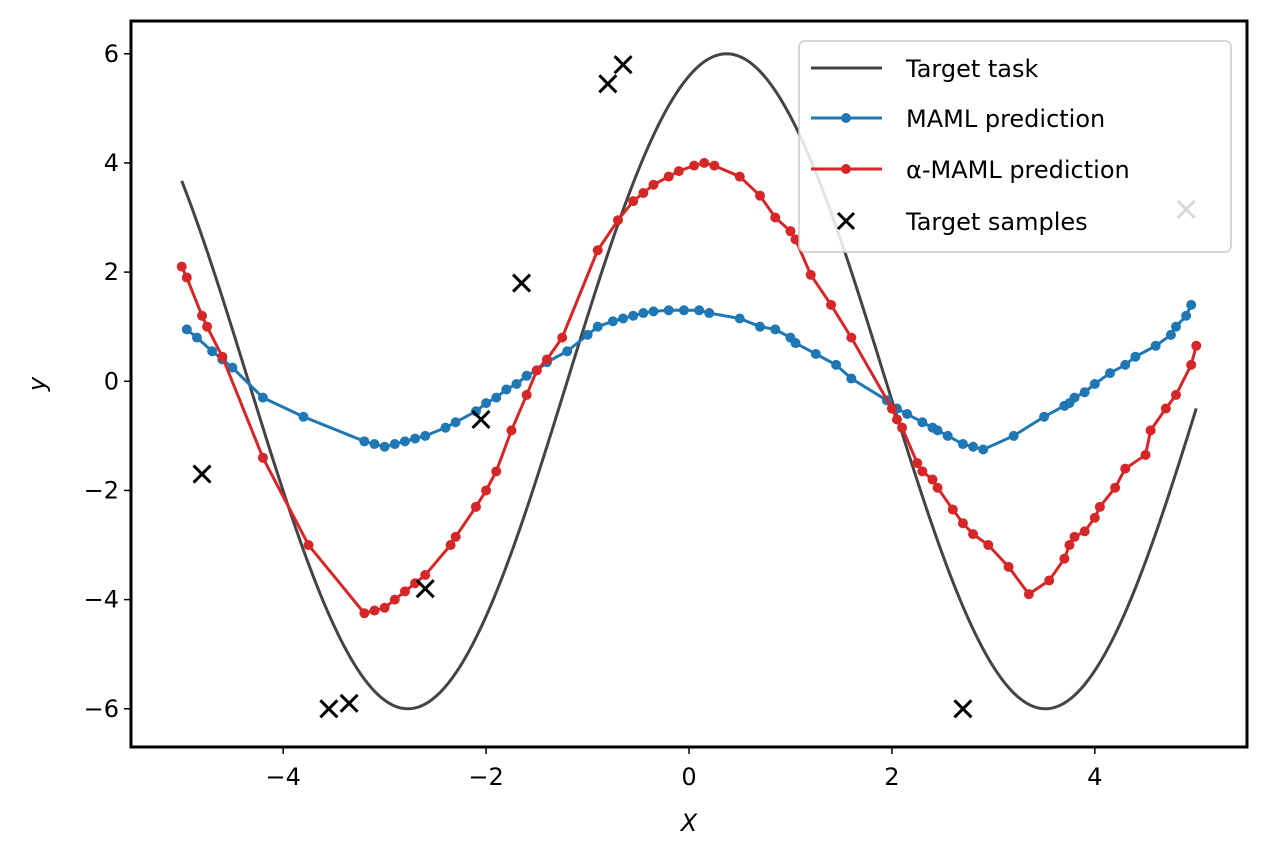  I want to click on legend-label-maml: MAML prediction, so click(1005, 119).